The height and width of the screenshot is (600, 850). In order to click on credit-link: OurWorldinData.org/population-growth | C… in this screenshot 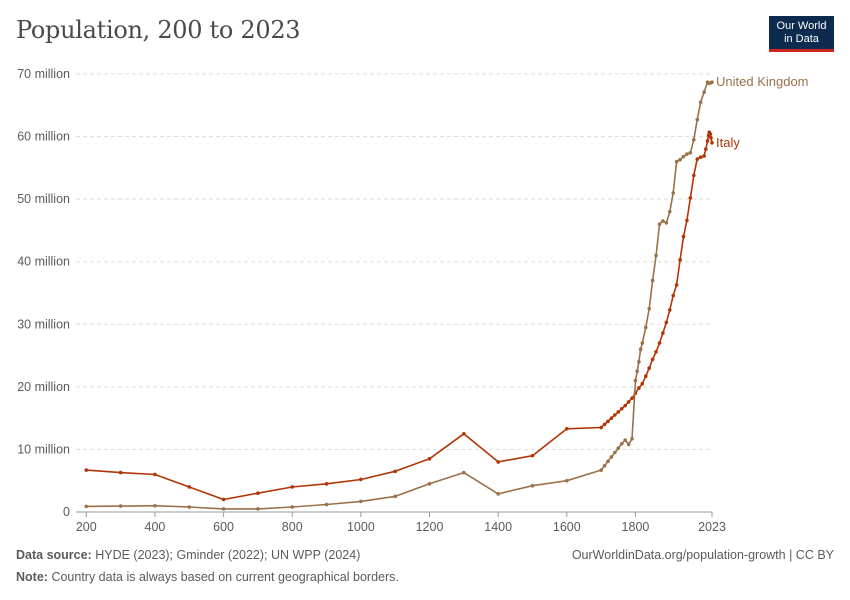, I will do `click(702, 555)`.